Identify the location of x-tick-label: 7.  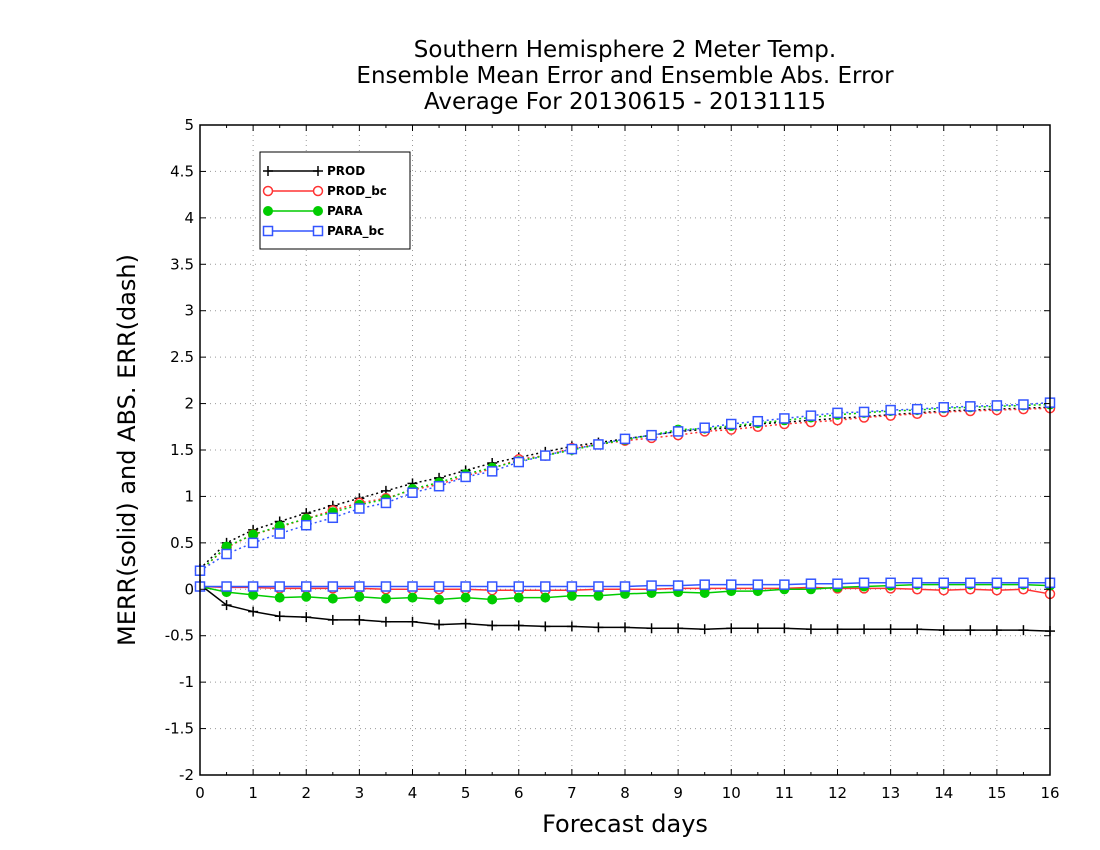
(572, 793).